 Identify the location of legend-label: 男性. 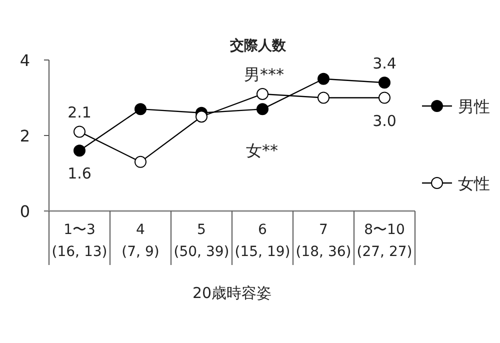
(474, 106).